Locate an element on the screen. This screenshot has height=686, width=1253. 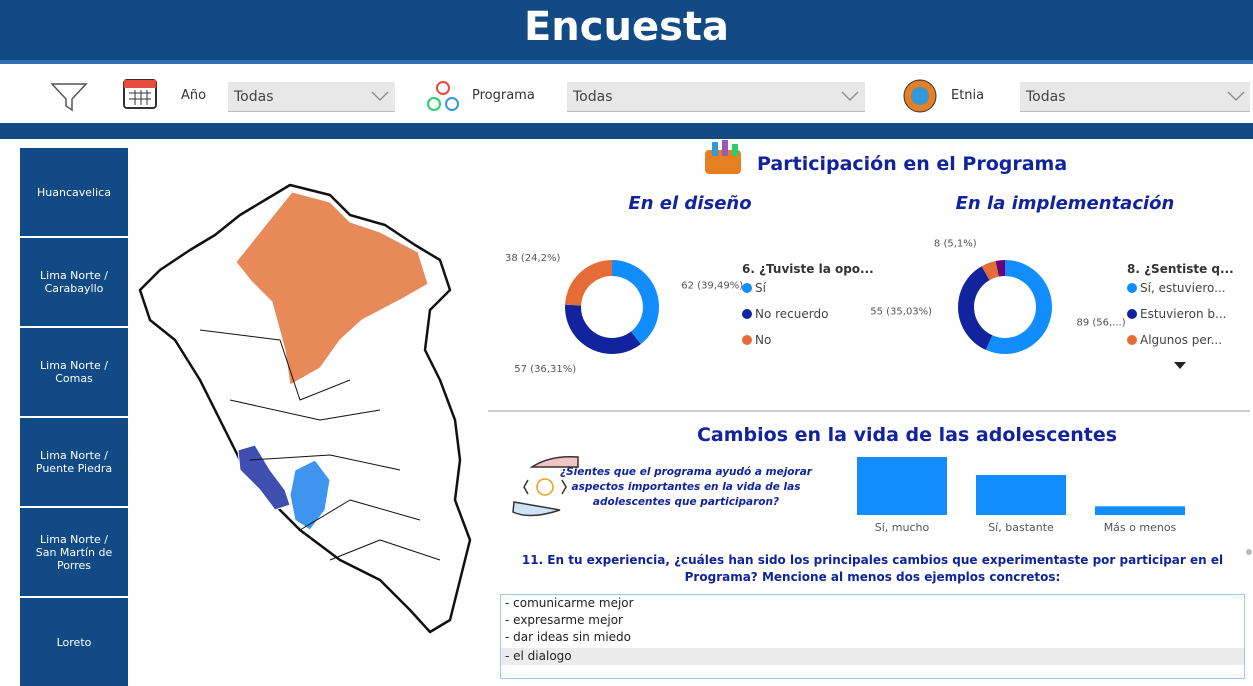
response-row: - comunicarme mejor is located at coordinates (569, 603).